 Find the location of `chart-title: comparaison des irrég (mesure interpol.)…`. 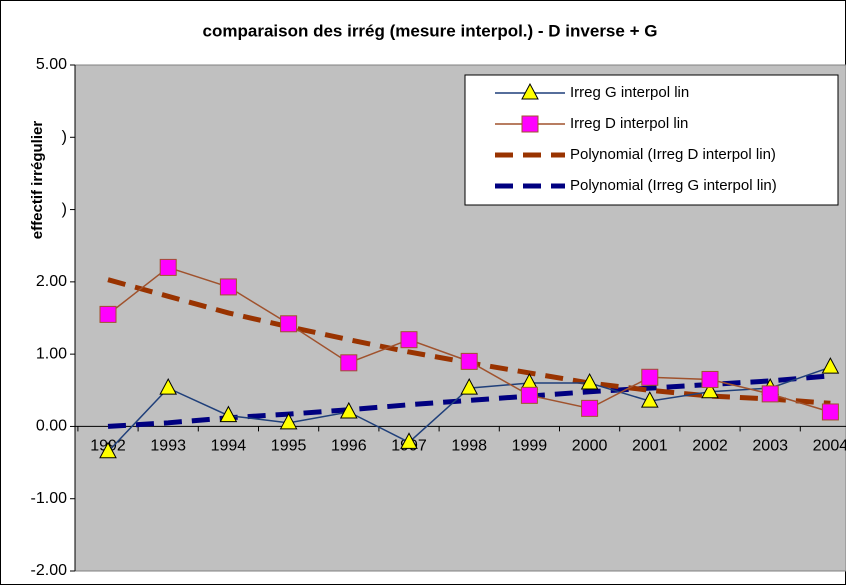

chart-title: comparaison des irrég (mesure interpol.)… is located at coordinates (430, 30).